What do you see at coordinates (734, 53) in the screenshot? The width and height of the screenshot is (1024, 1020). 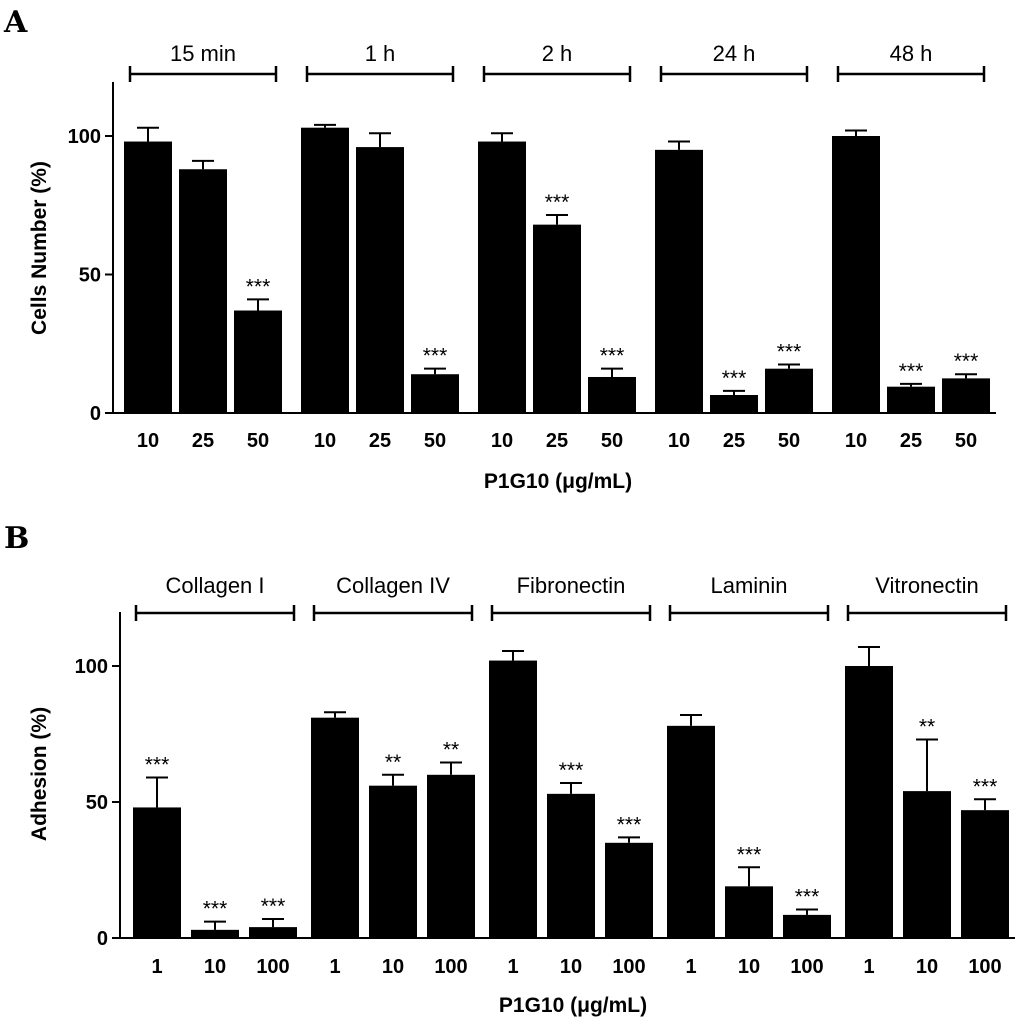 I see `group-label-a-3: 24 h` at bounding box center [734, 53].